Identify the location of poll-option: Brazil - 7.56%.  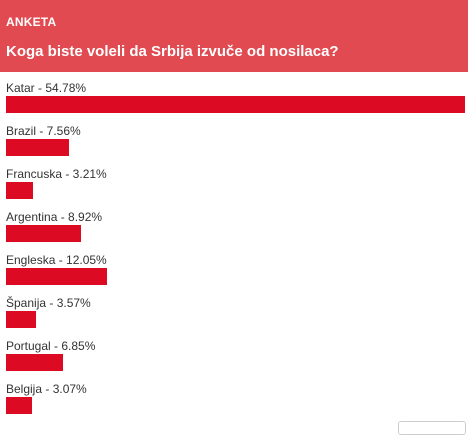
(234, 143).